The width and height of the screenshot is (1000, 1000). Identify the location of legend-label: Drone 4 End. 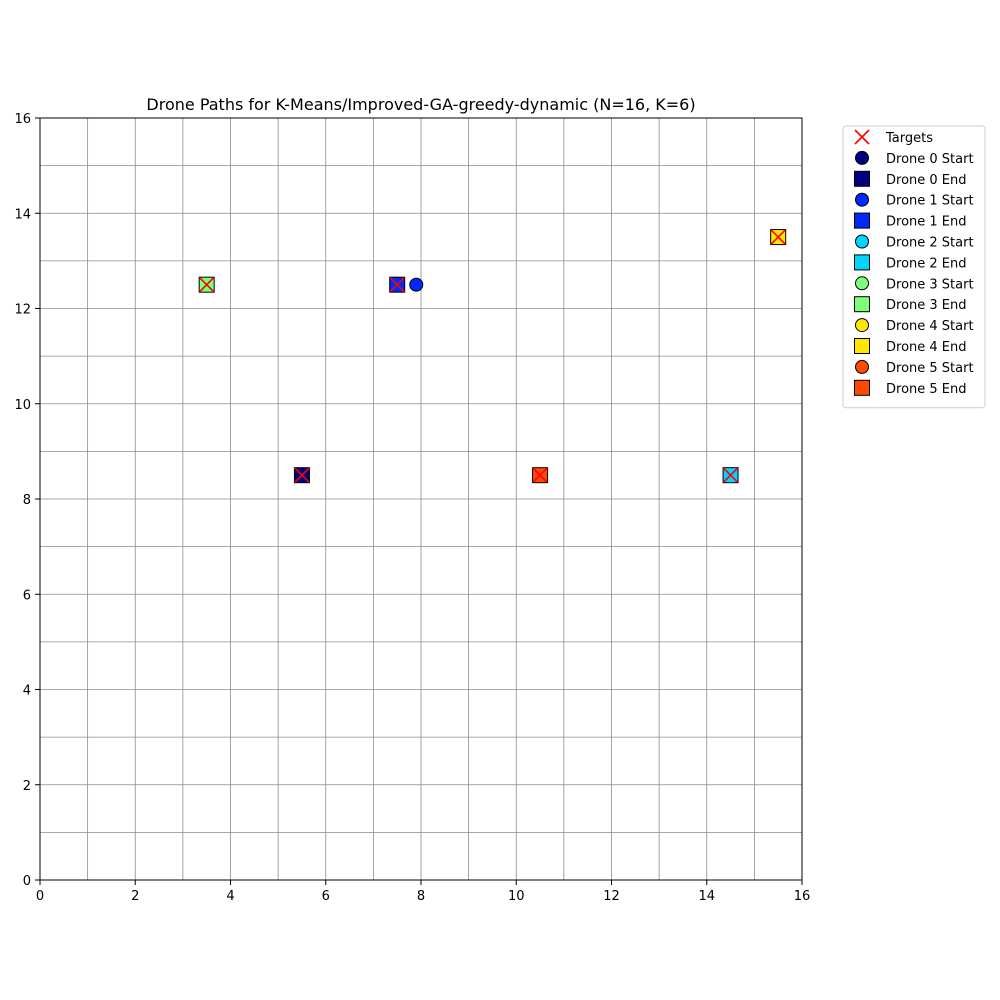
(926, 347).